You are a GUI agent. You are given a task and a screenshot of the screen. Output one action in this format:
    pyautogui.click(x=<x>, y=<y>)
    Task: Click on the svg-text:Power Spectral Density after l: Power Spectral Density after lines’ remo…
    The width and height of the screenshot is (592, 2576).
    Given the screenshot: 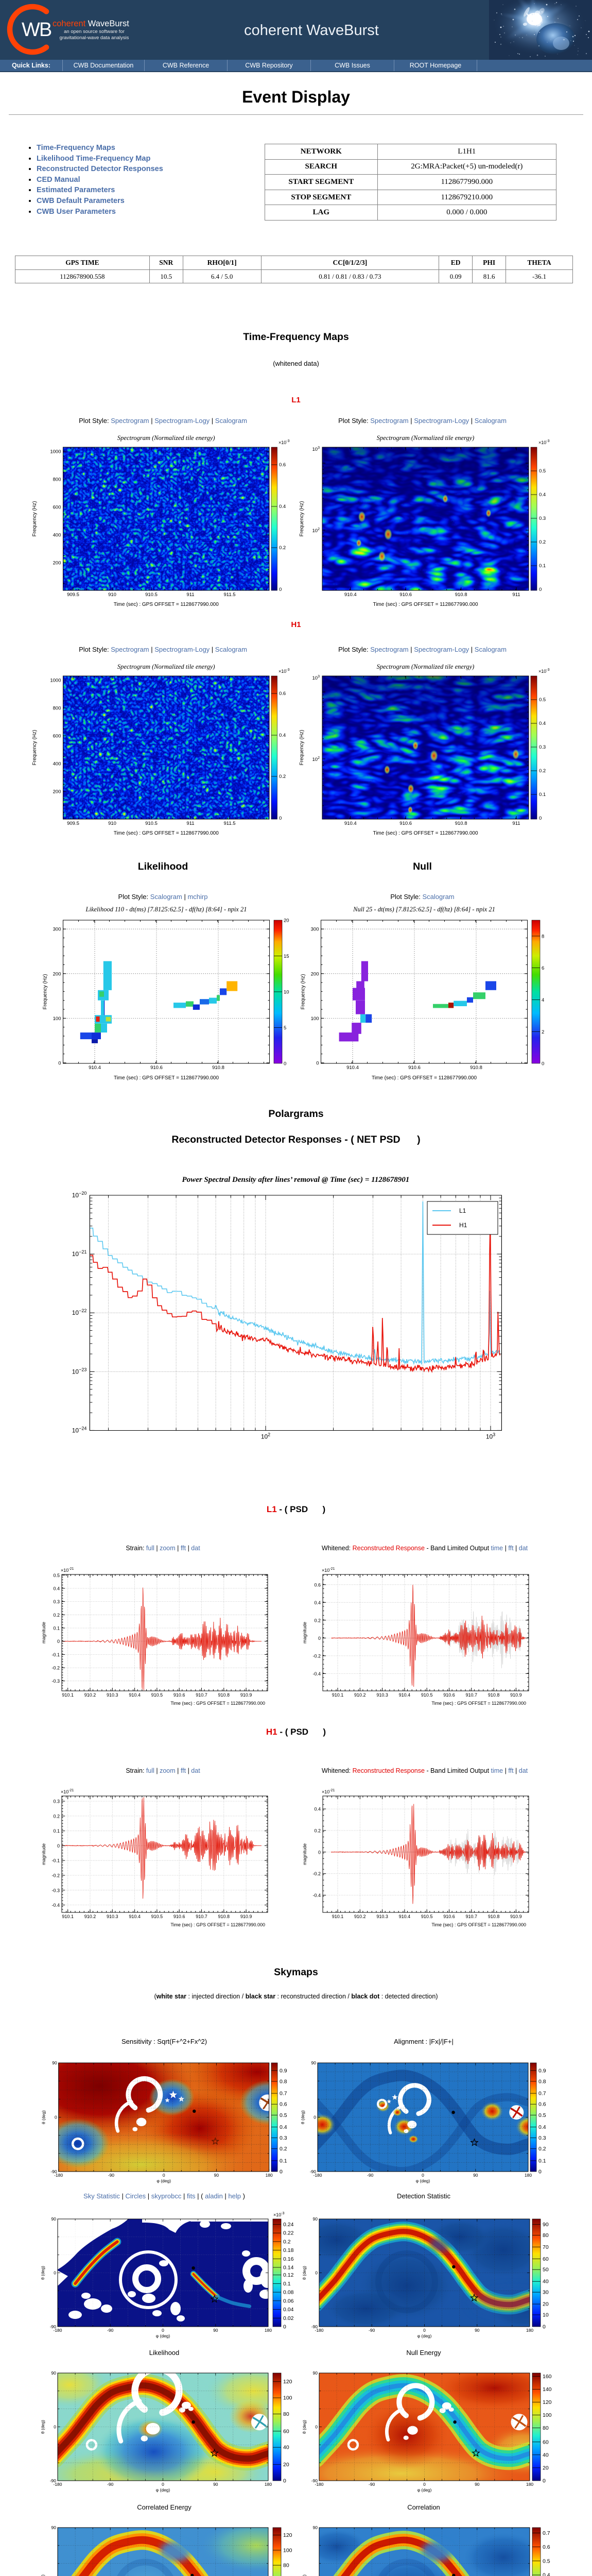 What is the action you would take?
    pyautogui.click(x=296, y=1180)
    